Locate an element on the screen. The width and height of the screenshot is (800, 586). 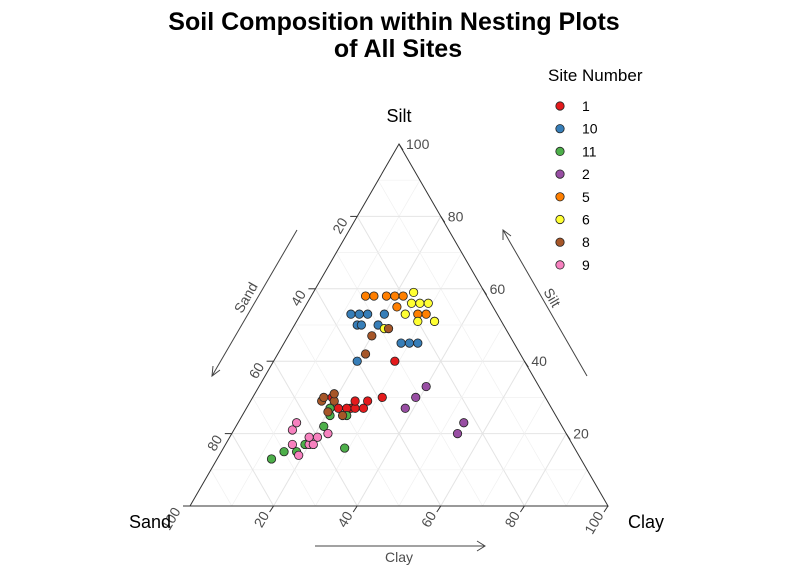
legend: Site Number 1 10 11 2 5 6 8 9 is located at coordinates (595, 169).